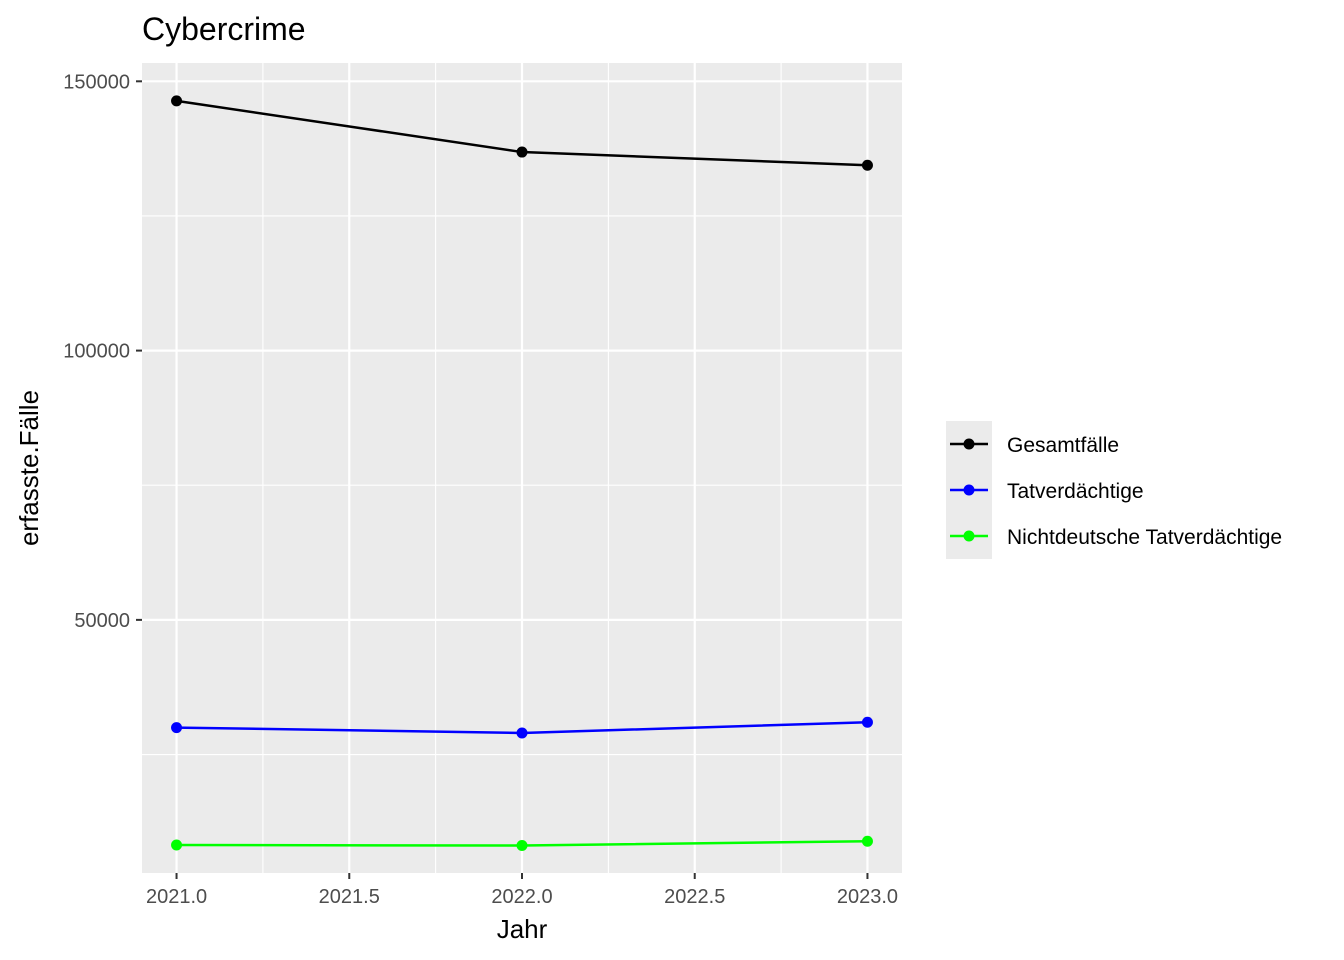 Image resolution: width=1344 pixels, height=960 pixels. What do you see at coordinates (694, 897) in the screenshot?
I see `x-tick-label: 2022.5` at bounding box center [694, 897].